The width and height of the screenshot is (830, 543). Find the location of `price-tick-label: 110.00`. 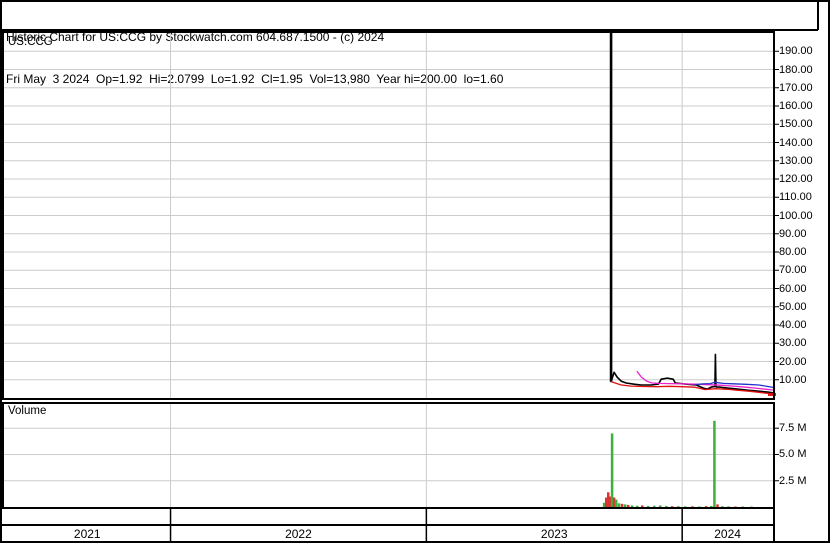

price-tick-label: 110.00 is located at coordinates (795, 197).